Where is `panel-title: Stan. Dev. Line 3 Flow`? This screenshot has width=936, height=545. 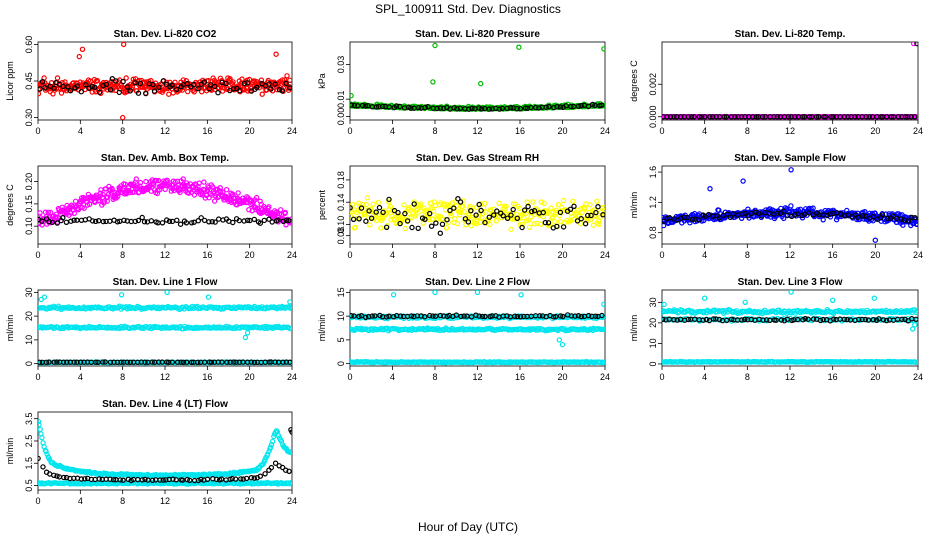 panel-title: Stan. Dev. Line 3 Flow is located at coordinates (790, 282).